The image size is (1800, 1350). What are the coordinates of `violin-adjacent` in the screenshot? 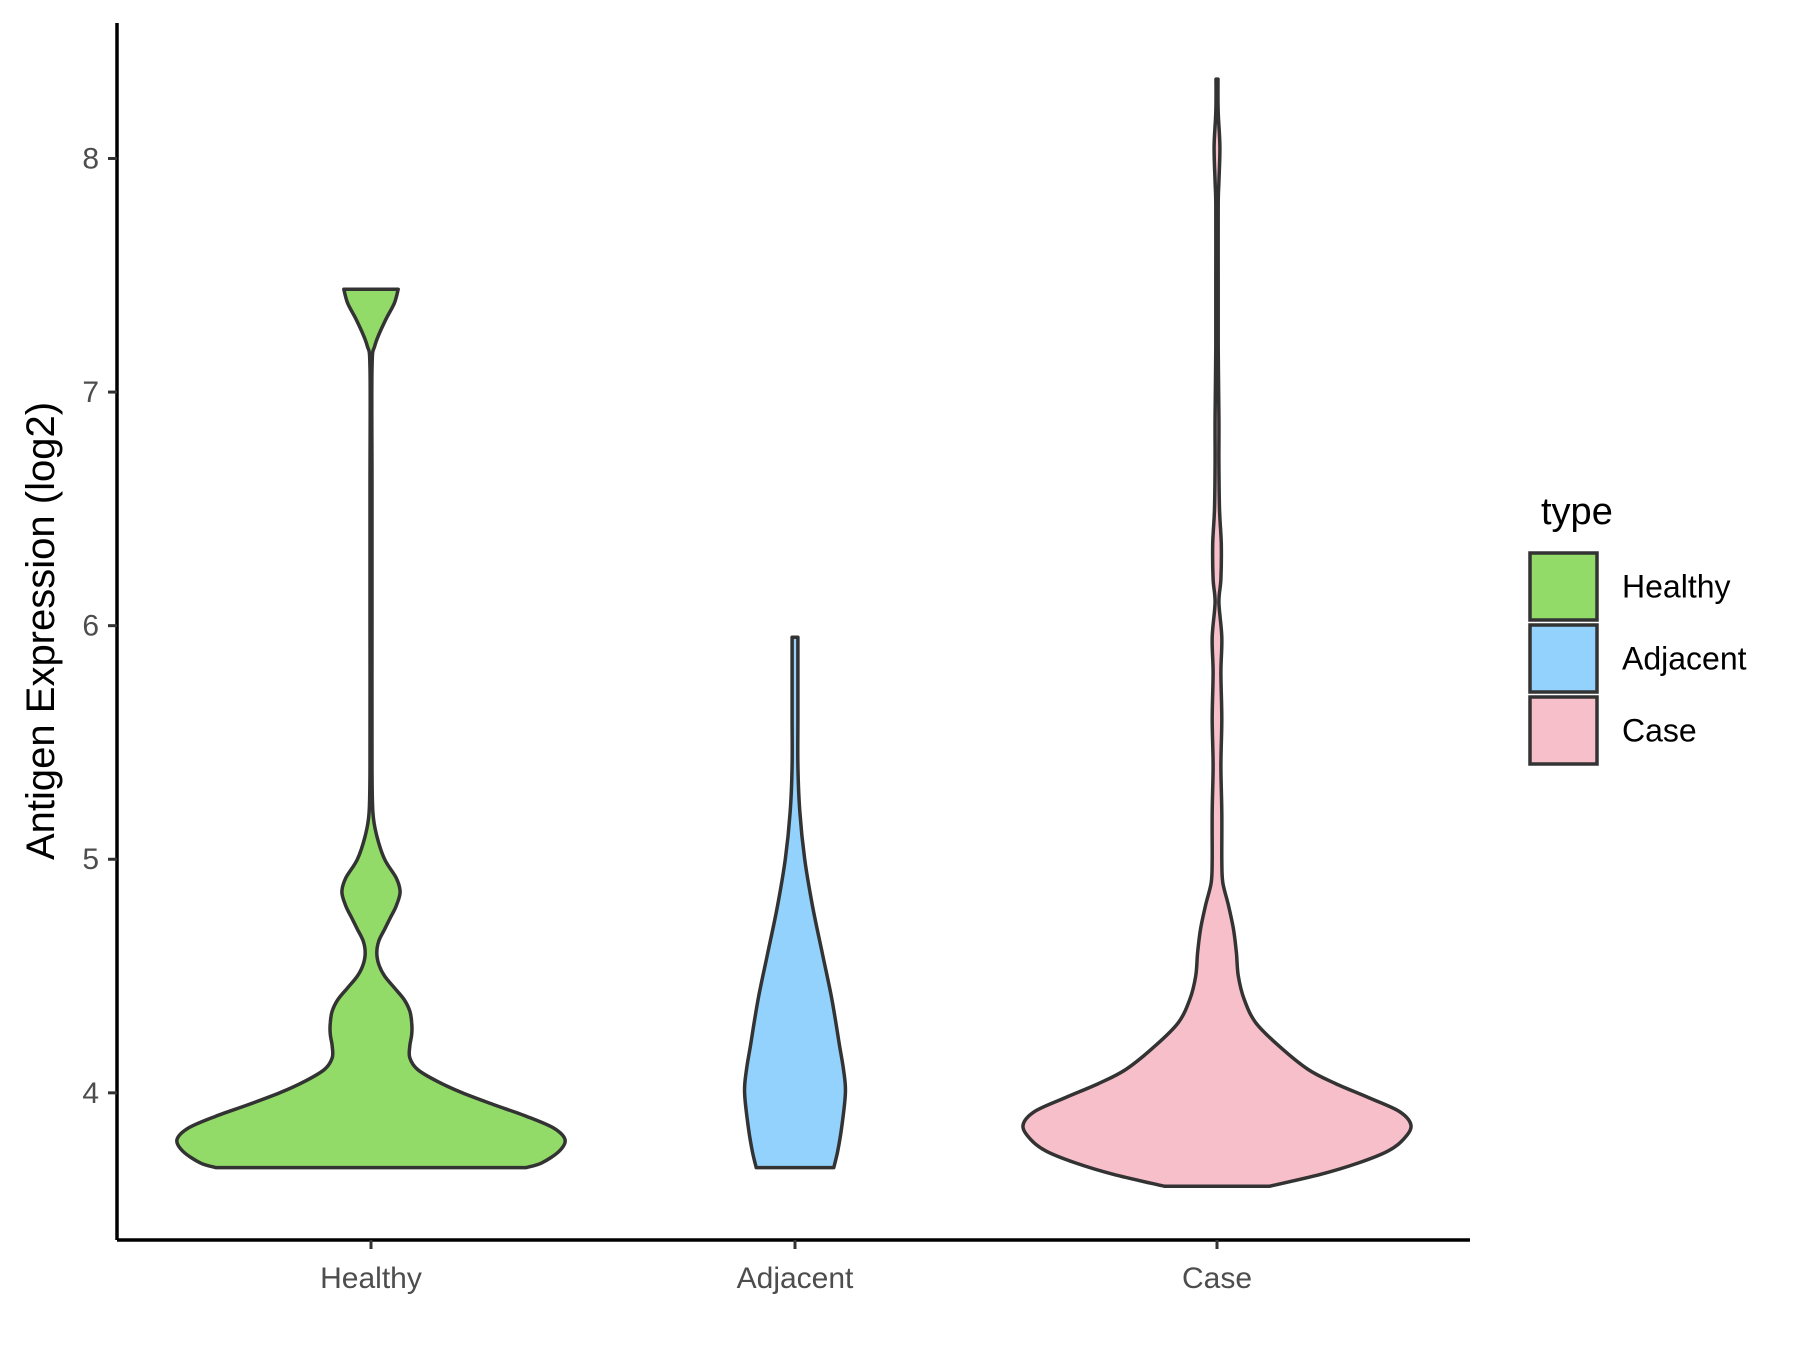 It's located at (795, 902).